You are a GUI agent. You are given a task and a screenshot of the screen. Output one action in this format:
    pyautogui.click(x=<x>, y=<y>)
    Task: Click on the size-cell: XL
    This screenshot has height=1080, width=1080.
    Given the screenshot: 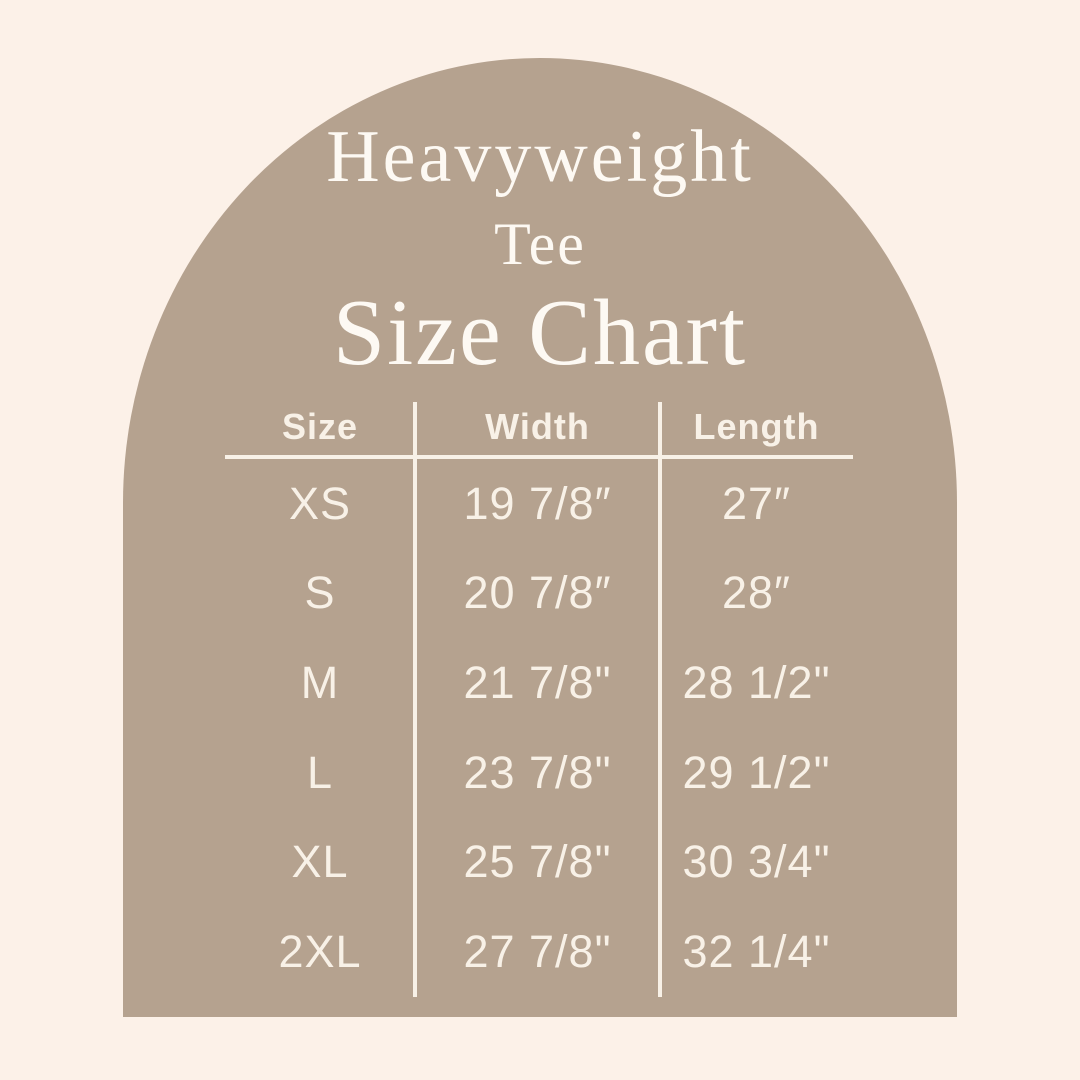 What is the action you would take?
    pyautogui.click(x=320, y=862)
    